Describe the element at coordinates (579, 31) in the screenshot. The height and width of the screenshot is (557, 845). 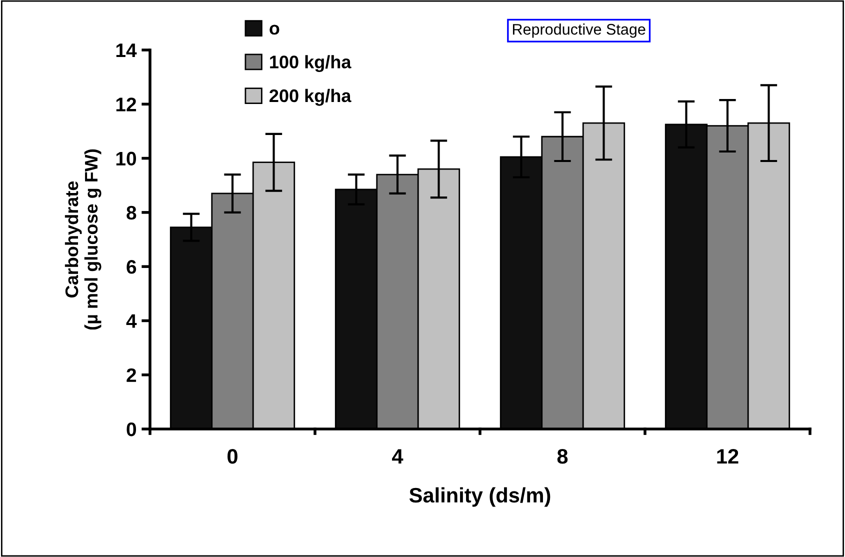
I see `text: Reproductive Stage` at that location.